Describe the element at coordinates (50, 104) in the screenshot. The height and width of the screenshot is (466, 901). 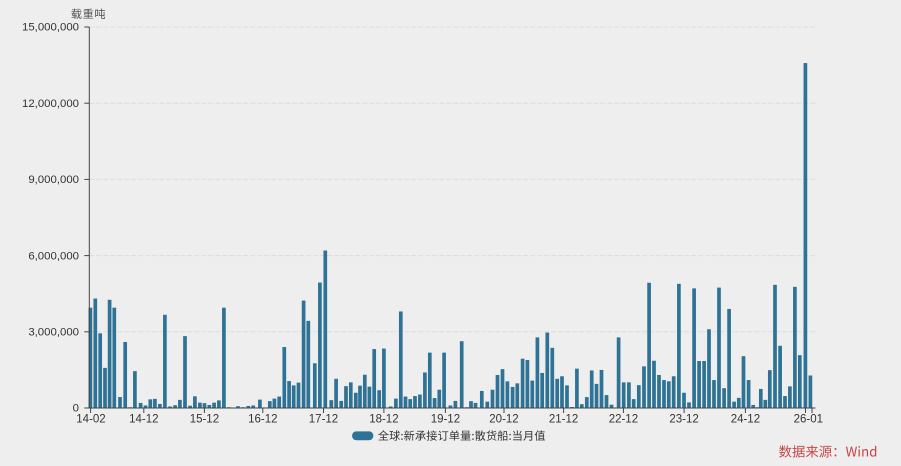
I see `svg-text: 12,000,000` at that location.